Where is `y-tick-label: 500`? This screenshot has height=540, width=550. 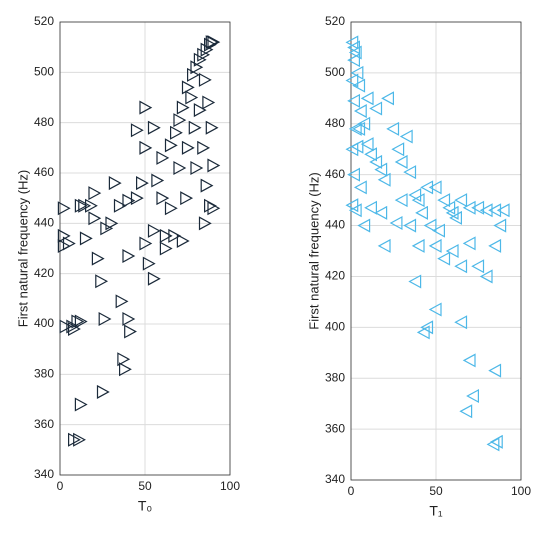 y-tick-label: 500 is located at coordinates (335, 72).